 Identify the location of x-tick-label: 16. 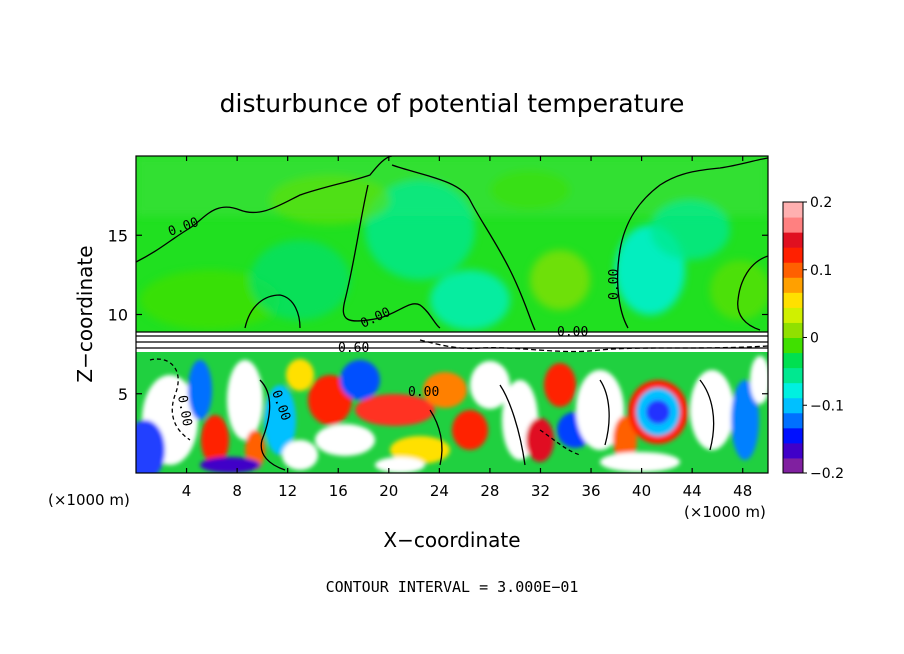
(338, 491).